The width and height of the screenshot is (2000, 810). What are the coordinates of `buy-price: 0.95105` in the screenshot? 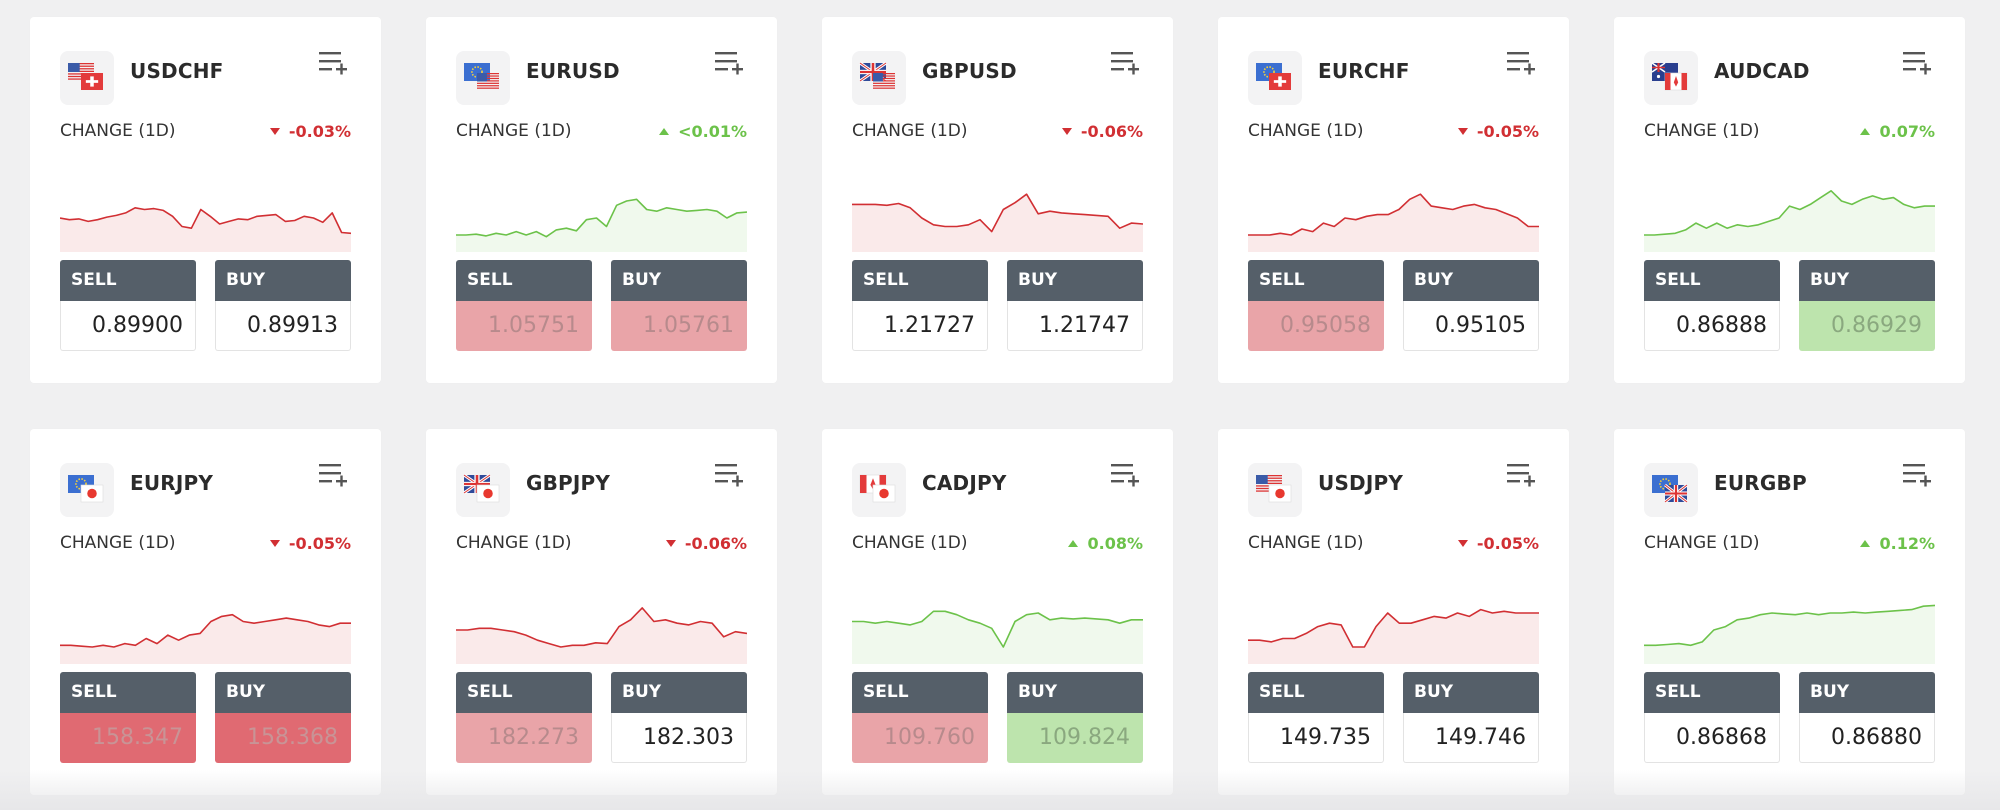 It's located at (1471, 326).